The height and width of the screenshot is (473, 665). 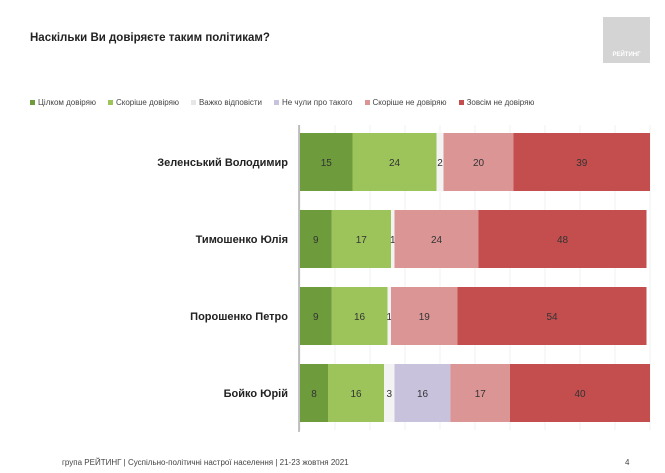 I want to click on logo-text: РЕЙТИНГ, so click(x=626, y=55).